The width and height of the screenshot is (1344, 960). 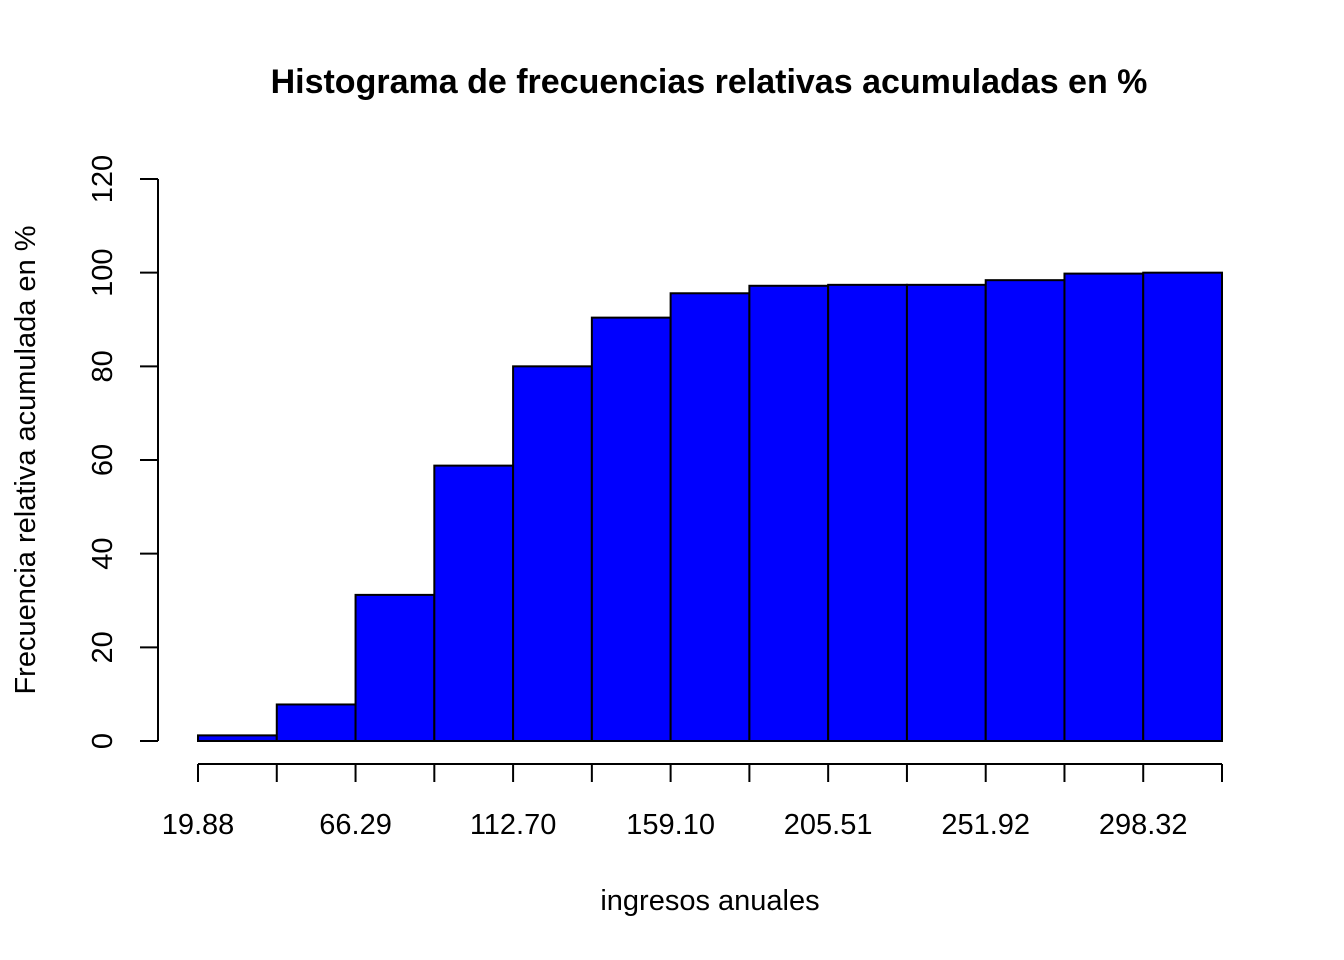 What do you see at coordinates (103, 741) in the screenshot?
I see `y-tick-label-0: 0` at bounding box center [103, 741].